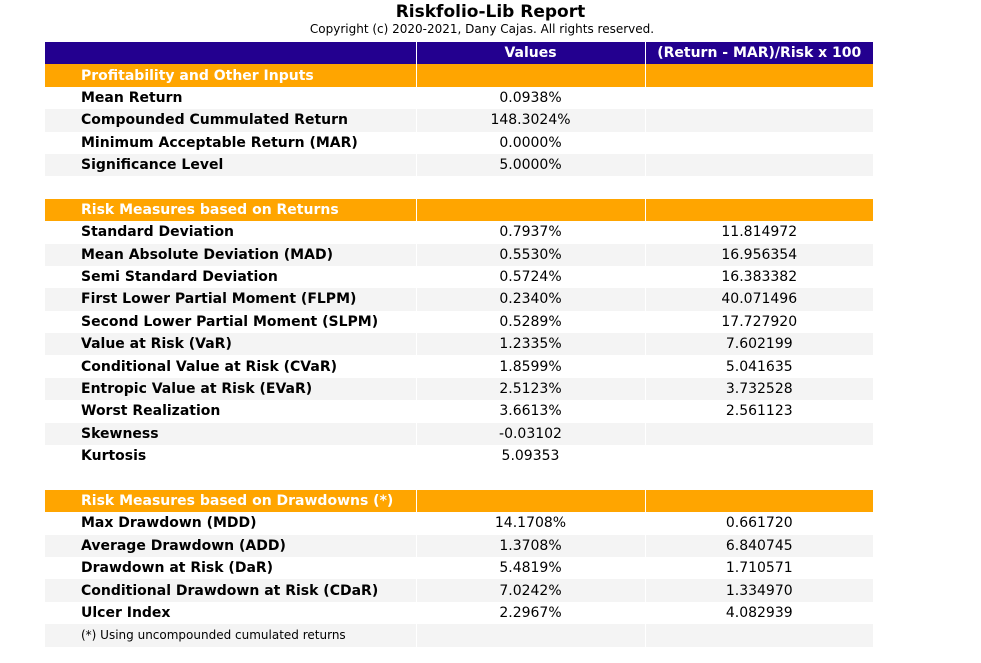 This screenshot has width=981, height=663. Describe the element at coordinates (230, 545) in the screenshot. I see `metric-name: Average Drawdown (ADD)` at that location.